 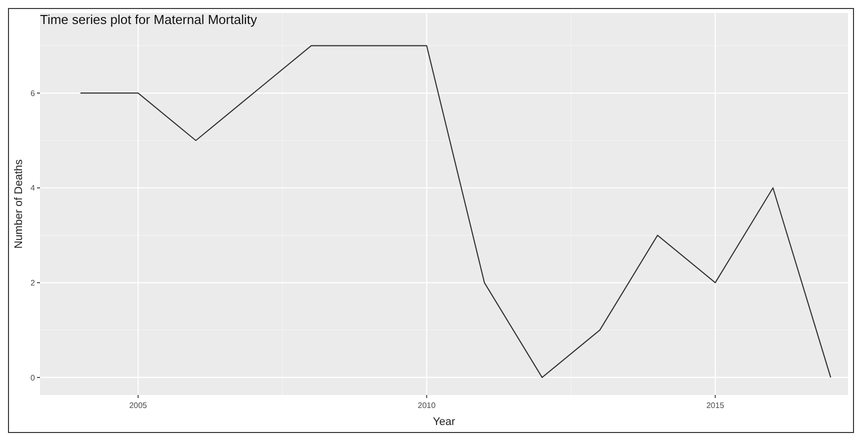 What do you see at coordinates (444, 422) in the screenshot?
I see `x-axis-title: Year` at bounding box center [444, 422].